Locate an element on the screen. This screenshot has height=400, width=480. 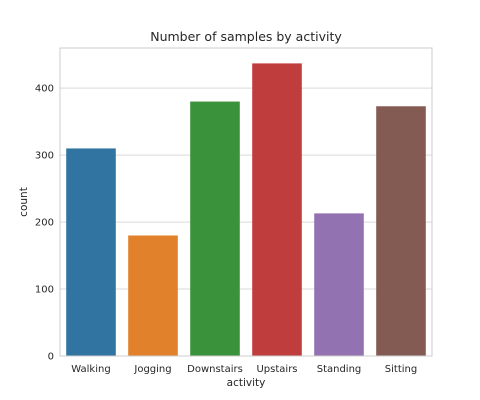
y-axis-ticks: 0 100 200 300 400 is located at coordinates (44, 223).